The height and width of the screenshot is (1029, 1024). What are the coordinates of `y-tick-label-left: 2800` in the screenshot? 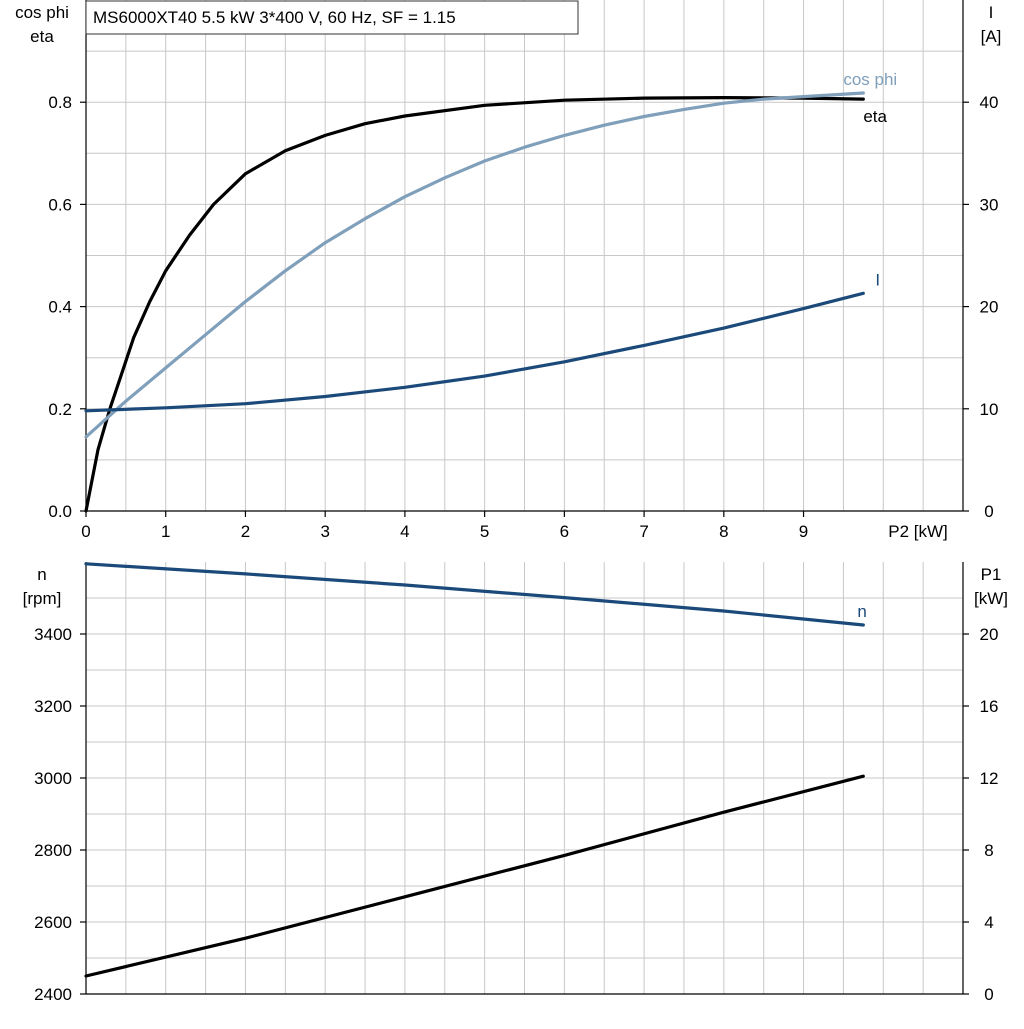 It's located at (53, 850).